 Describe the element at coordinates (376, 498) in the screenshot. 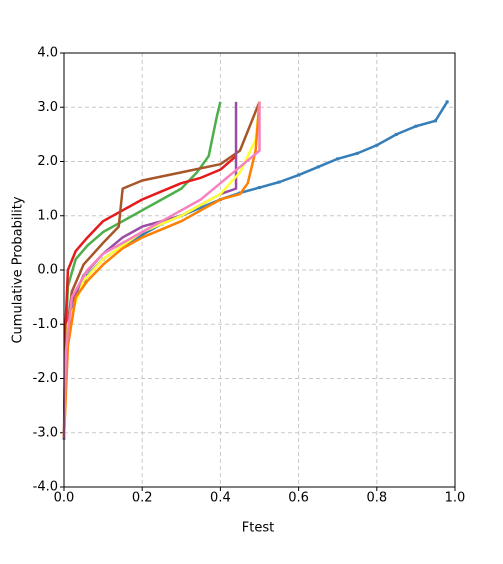

I see `x-tick-label: 0.8` at that location.